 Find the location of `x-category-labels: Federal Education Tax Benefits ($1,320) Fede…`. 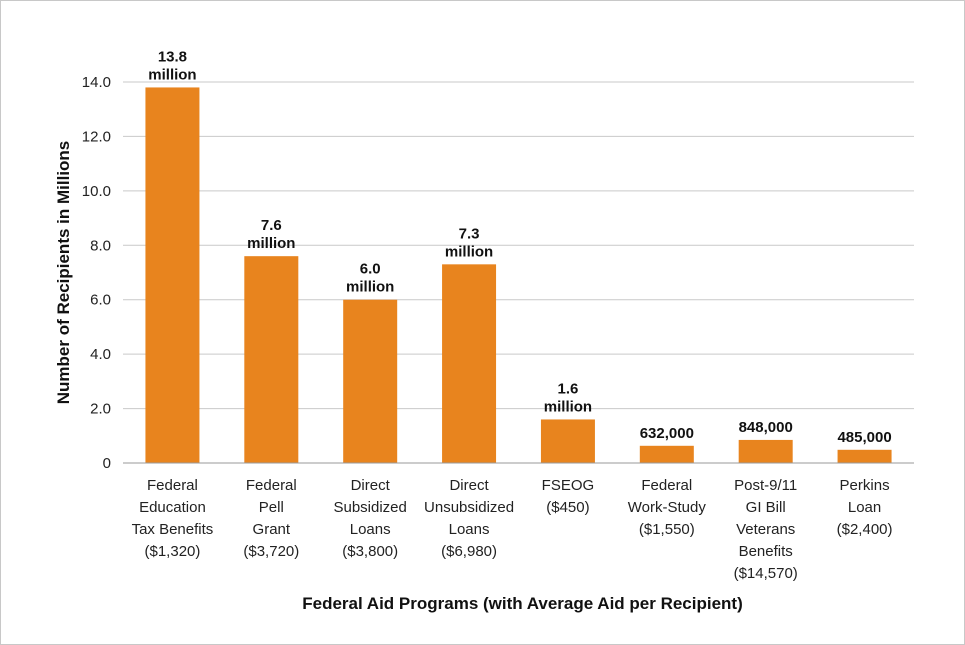

x-category-labels: Federal Education Tax Benefits ($1,320) Fede… is located at coordinates (512, 529).